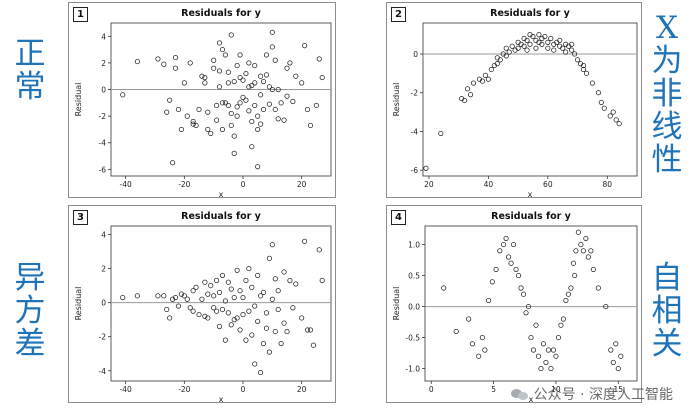 Image resolution: width=695 pixels, height=410 pixels. Describe the element at coordinates (603, 395) in the screenshot. I see `watermark-text: 公众号 · 深度人工智能` at that location.